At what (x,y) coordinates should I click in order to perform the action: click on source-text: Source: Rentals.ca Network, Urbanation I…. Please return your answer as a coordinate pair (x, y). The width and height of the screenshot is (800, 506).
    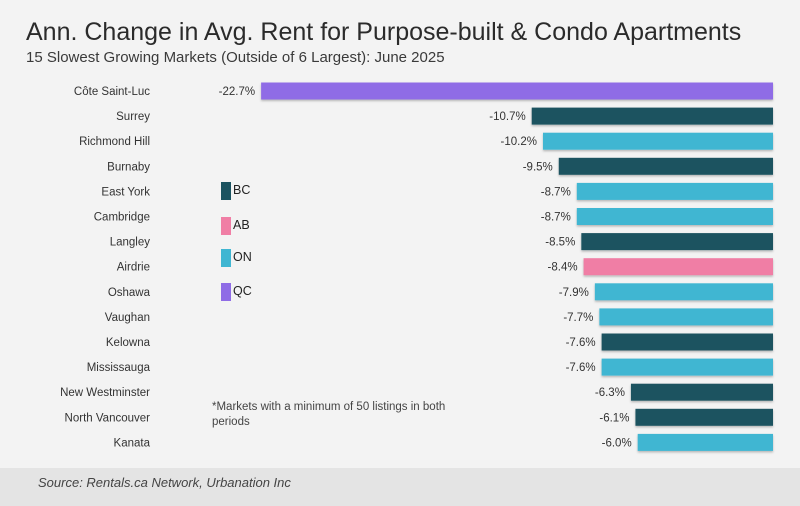
    Looking at the image, I should click on (164, 482).